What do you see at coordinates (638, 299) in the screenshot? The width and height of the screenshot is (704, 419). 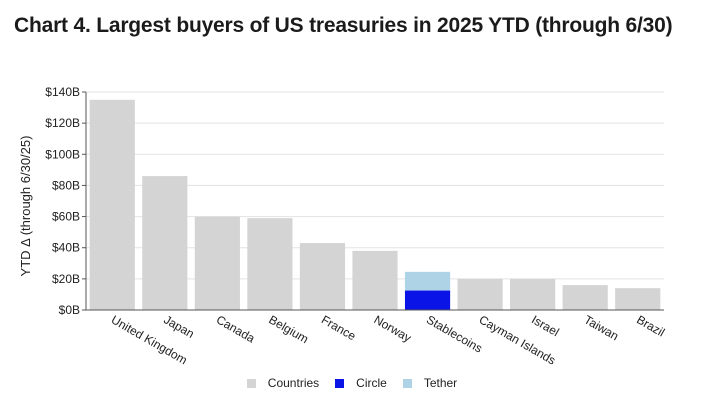 I see `bar-brazil-countries` at bounding box center [638, 299].